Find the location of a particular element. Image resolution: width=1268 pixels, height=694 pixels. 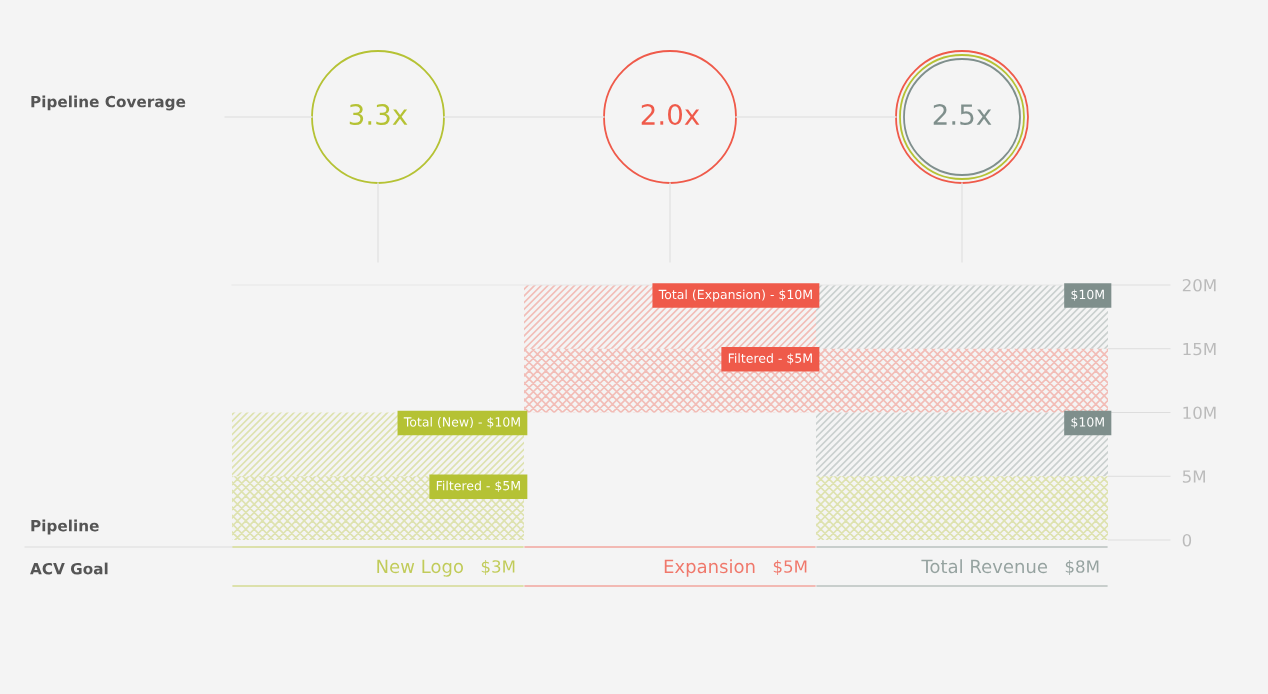

y-tick-label: 20M is located at coordinates (1199, 285).